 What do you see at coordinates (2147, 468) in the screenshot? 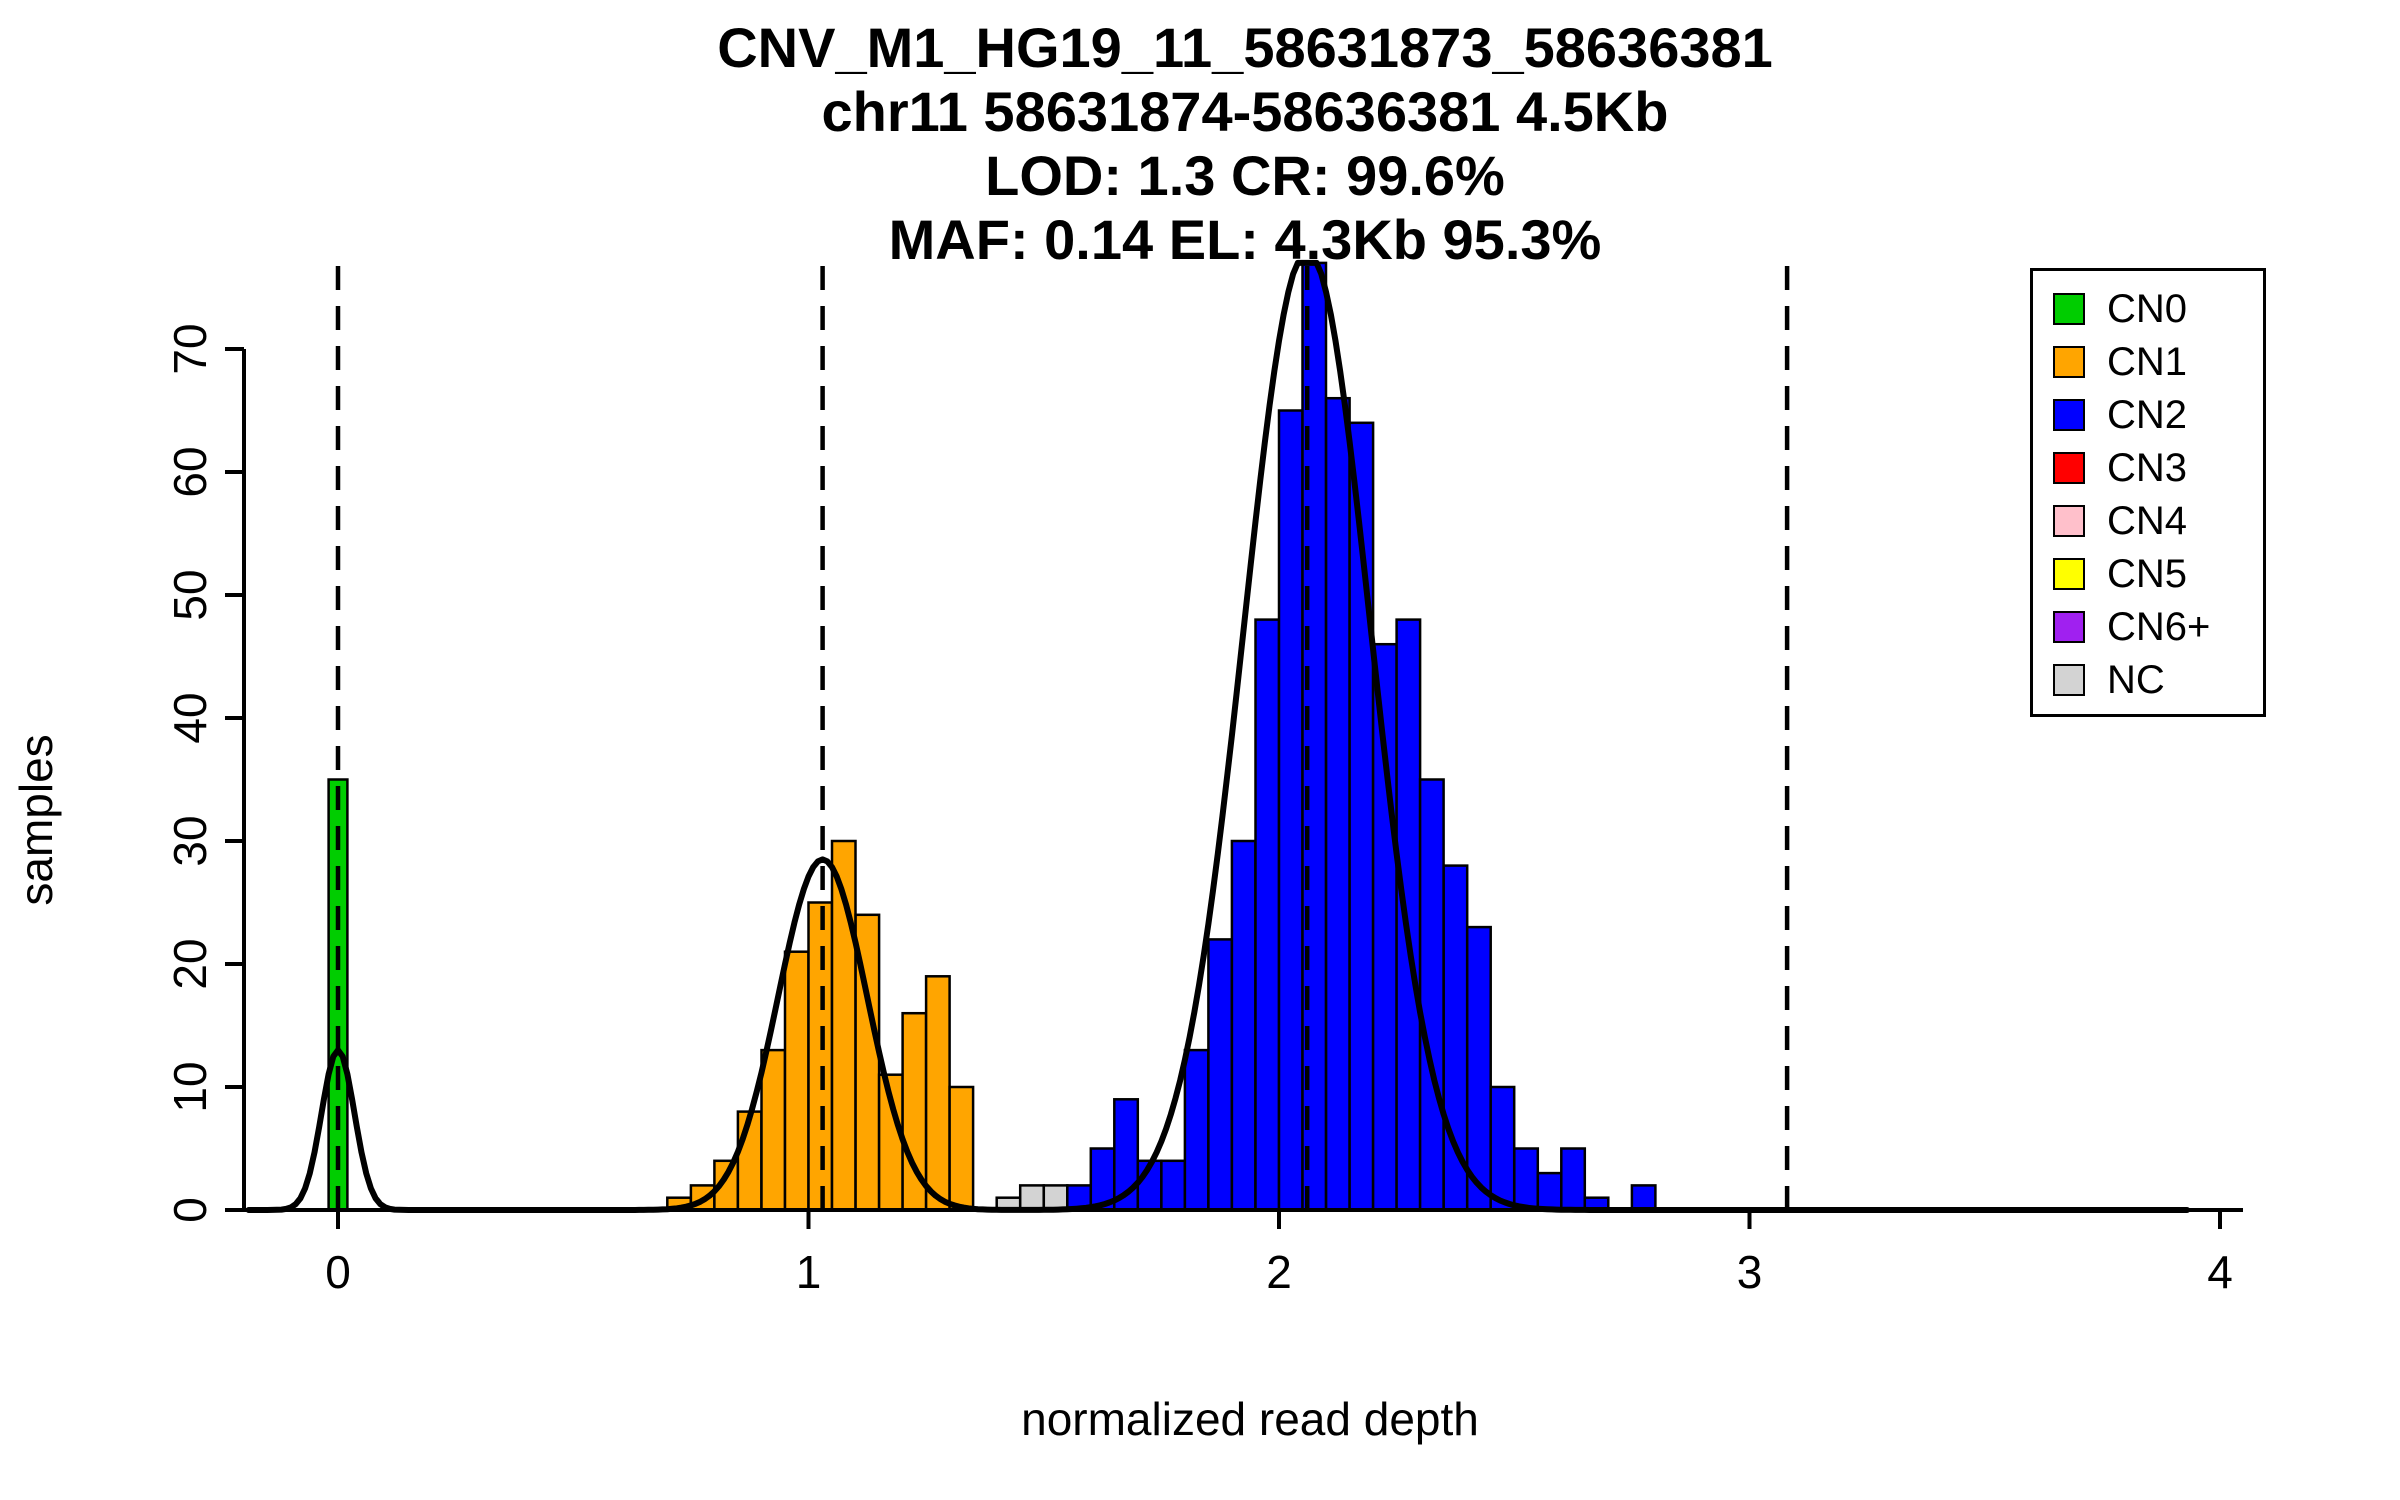
I see `legend-label: CN3` at bounding box center [2147, 468].